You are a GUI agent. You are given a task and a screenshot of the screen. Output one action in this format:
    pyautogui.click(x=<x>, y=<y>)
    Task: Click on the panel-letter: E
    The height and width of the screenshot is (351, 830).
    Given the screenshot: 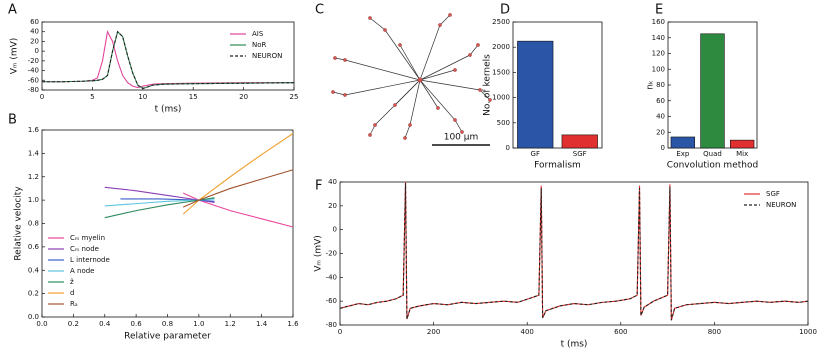 What is the action you would take?
    pyautogui.click(x=659, y=10)
    